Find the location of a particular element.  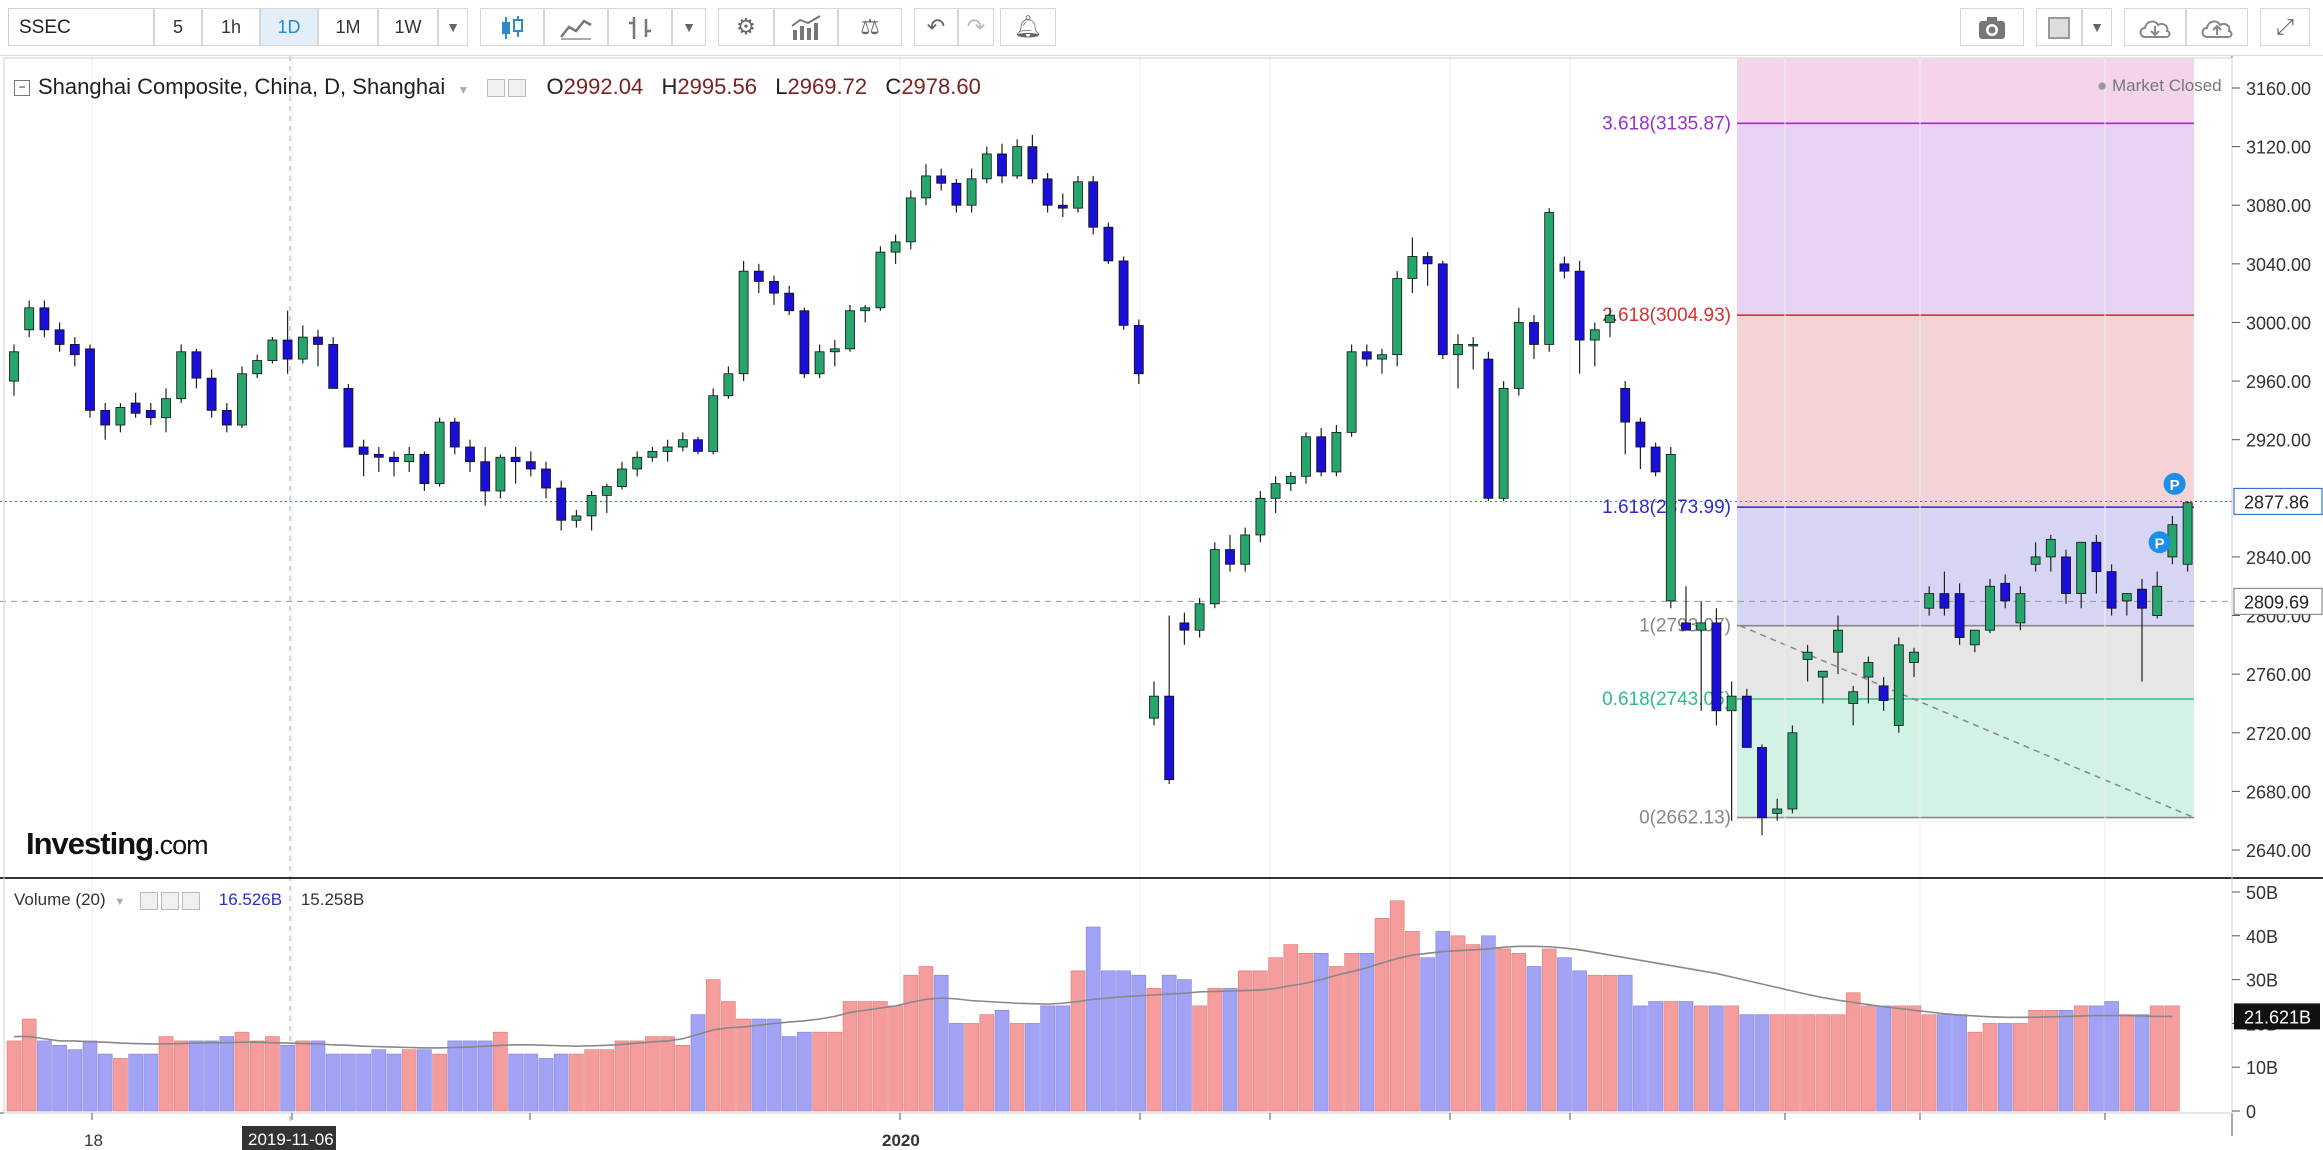

symbol-input: SSEC is located at coordinates (81, 27).